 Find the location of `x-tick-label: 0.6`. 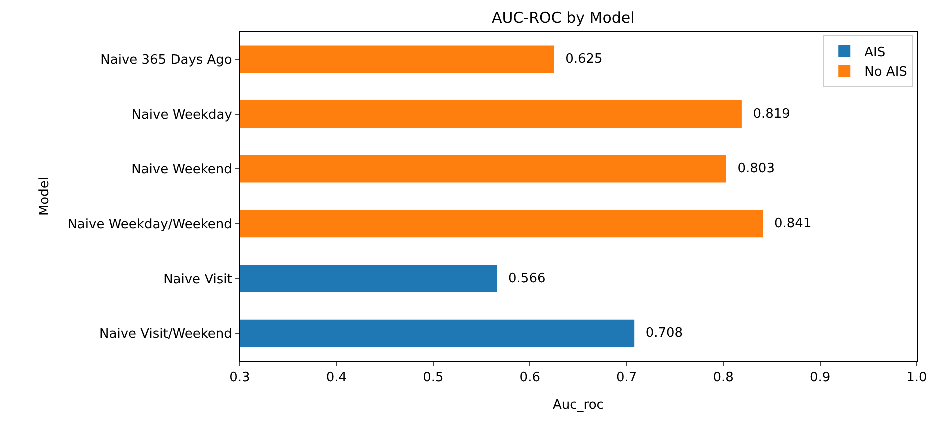

x-tick-label: 0.6 is located at coordinates (530, 378).